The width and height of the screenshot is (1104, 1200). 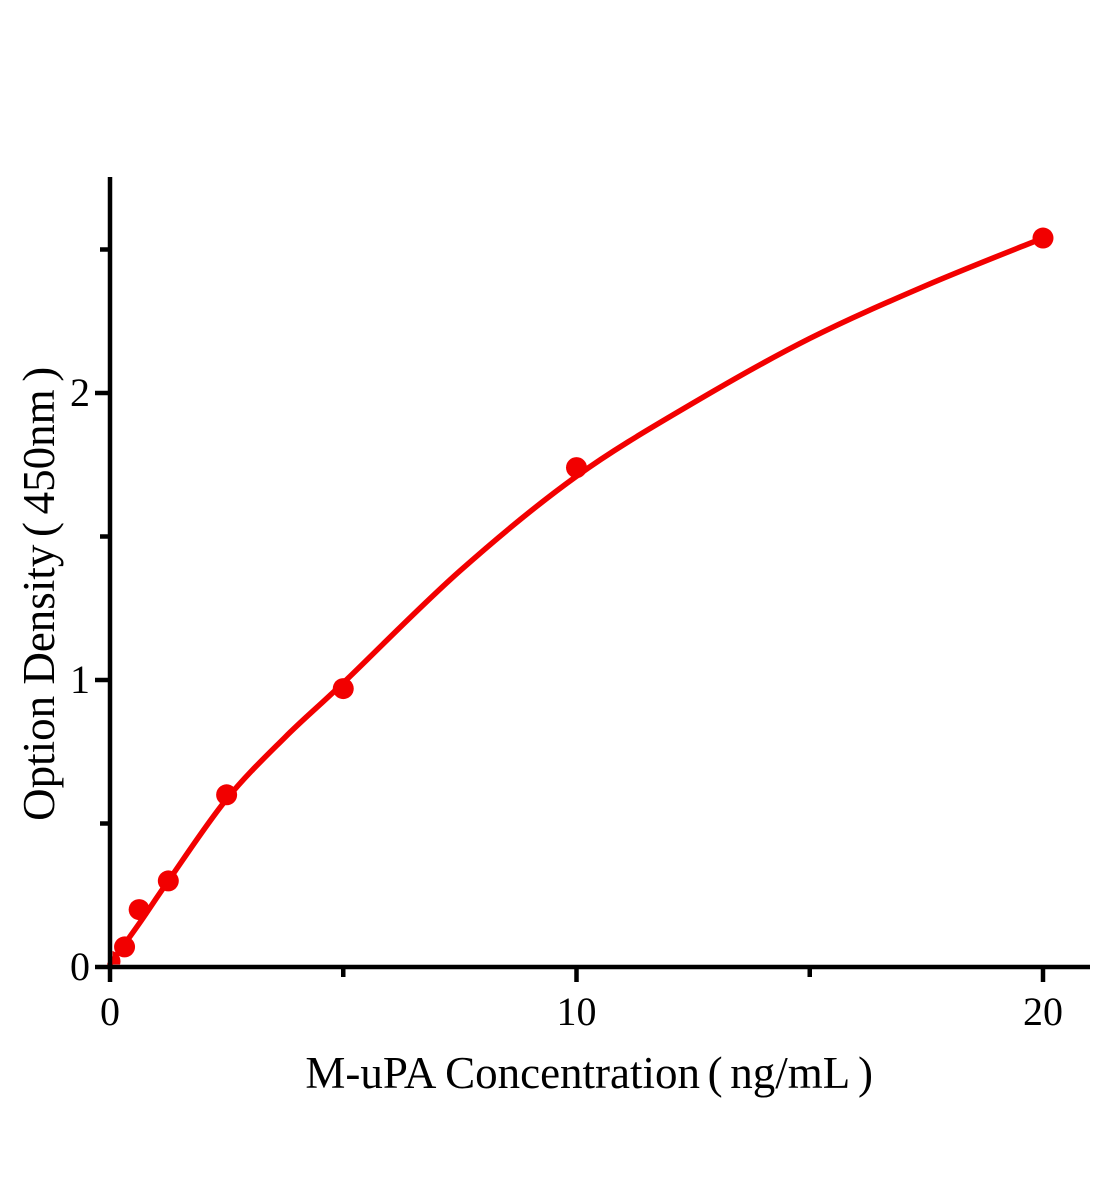 What do you see at coordinates (592, 1074) in the screenshot?
I see `x-axis-title: M-uPA Concentration(ng/mL)` at bounding box center [592, 1074].